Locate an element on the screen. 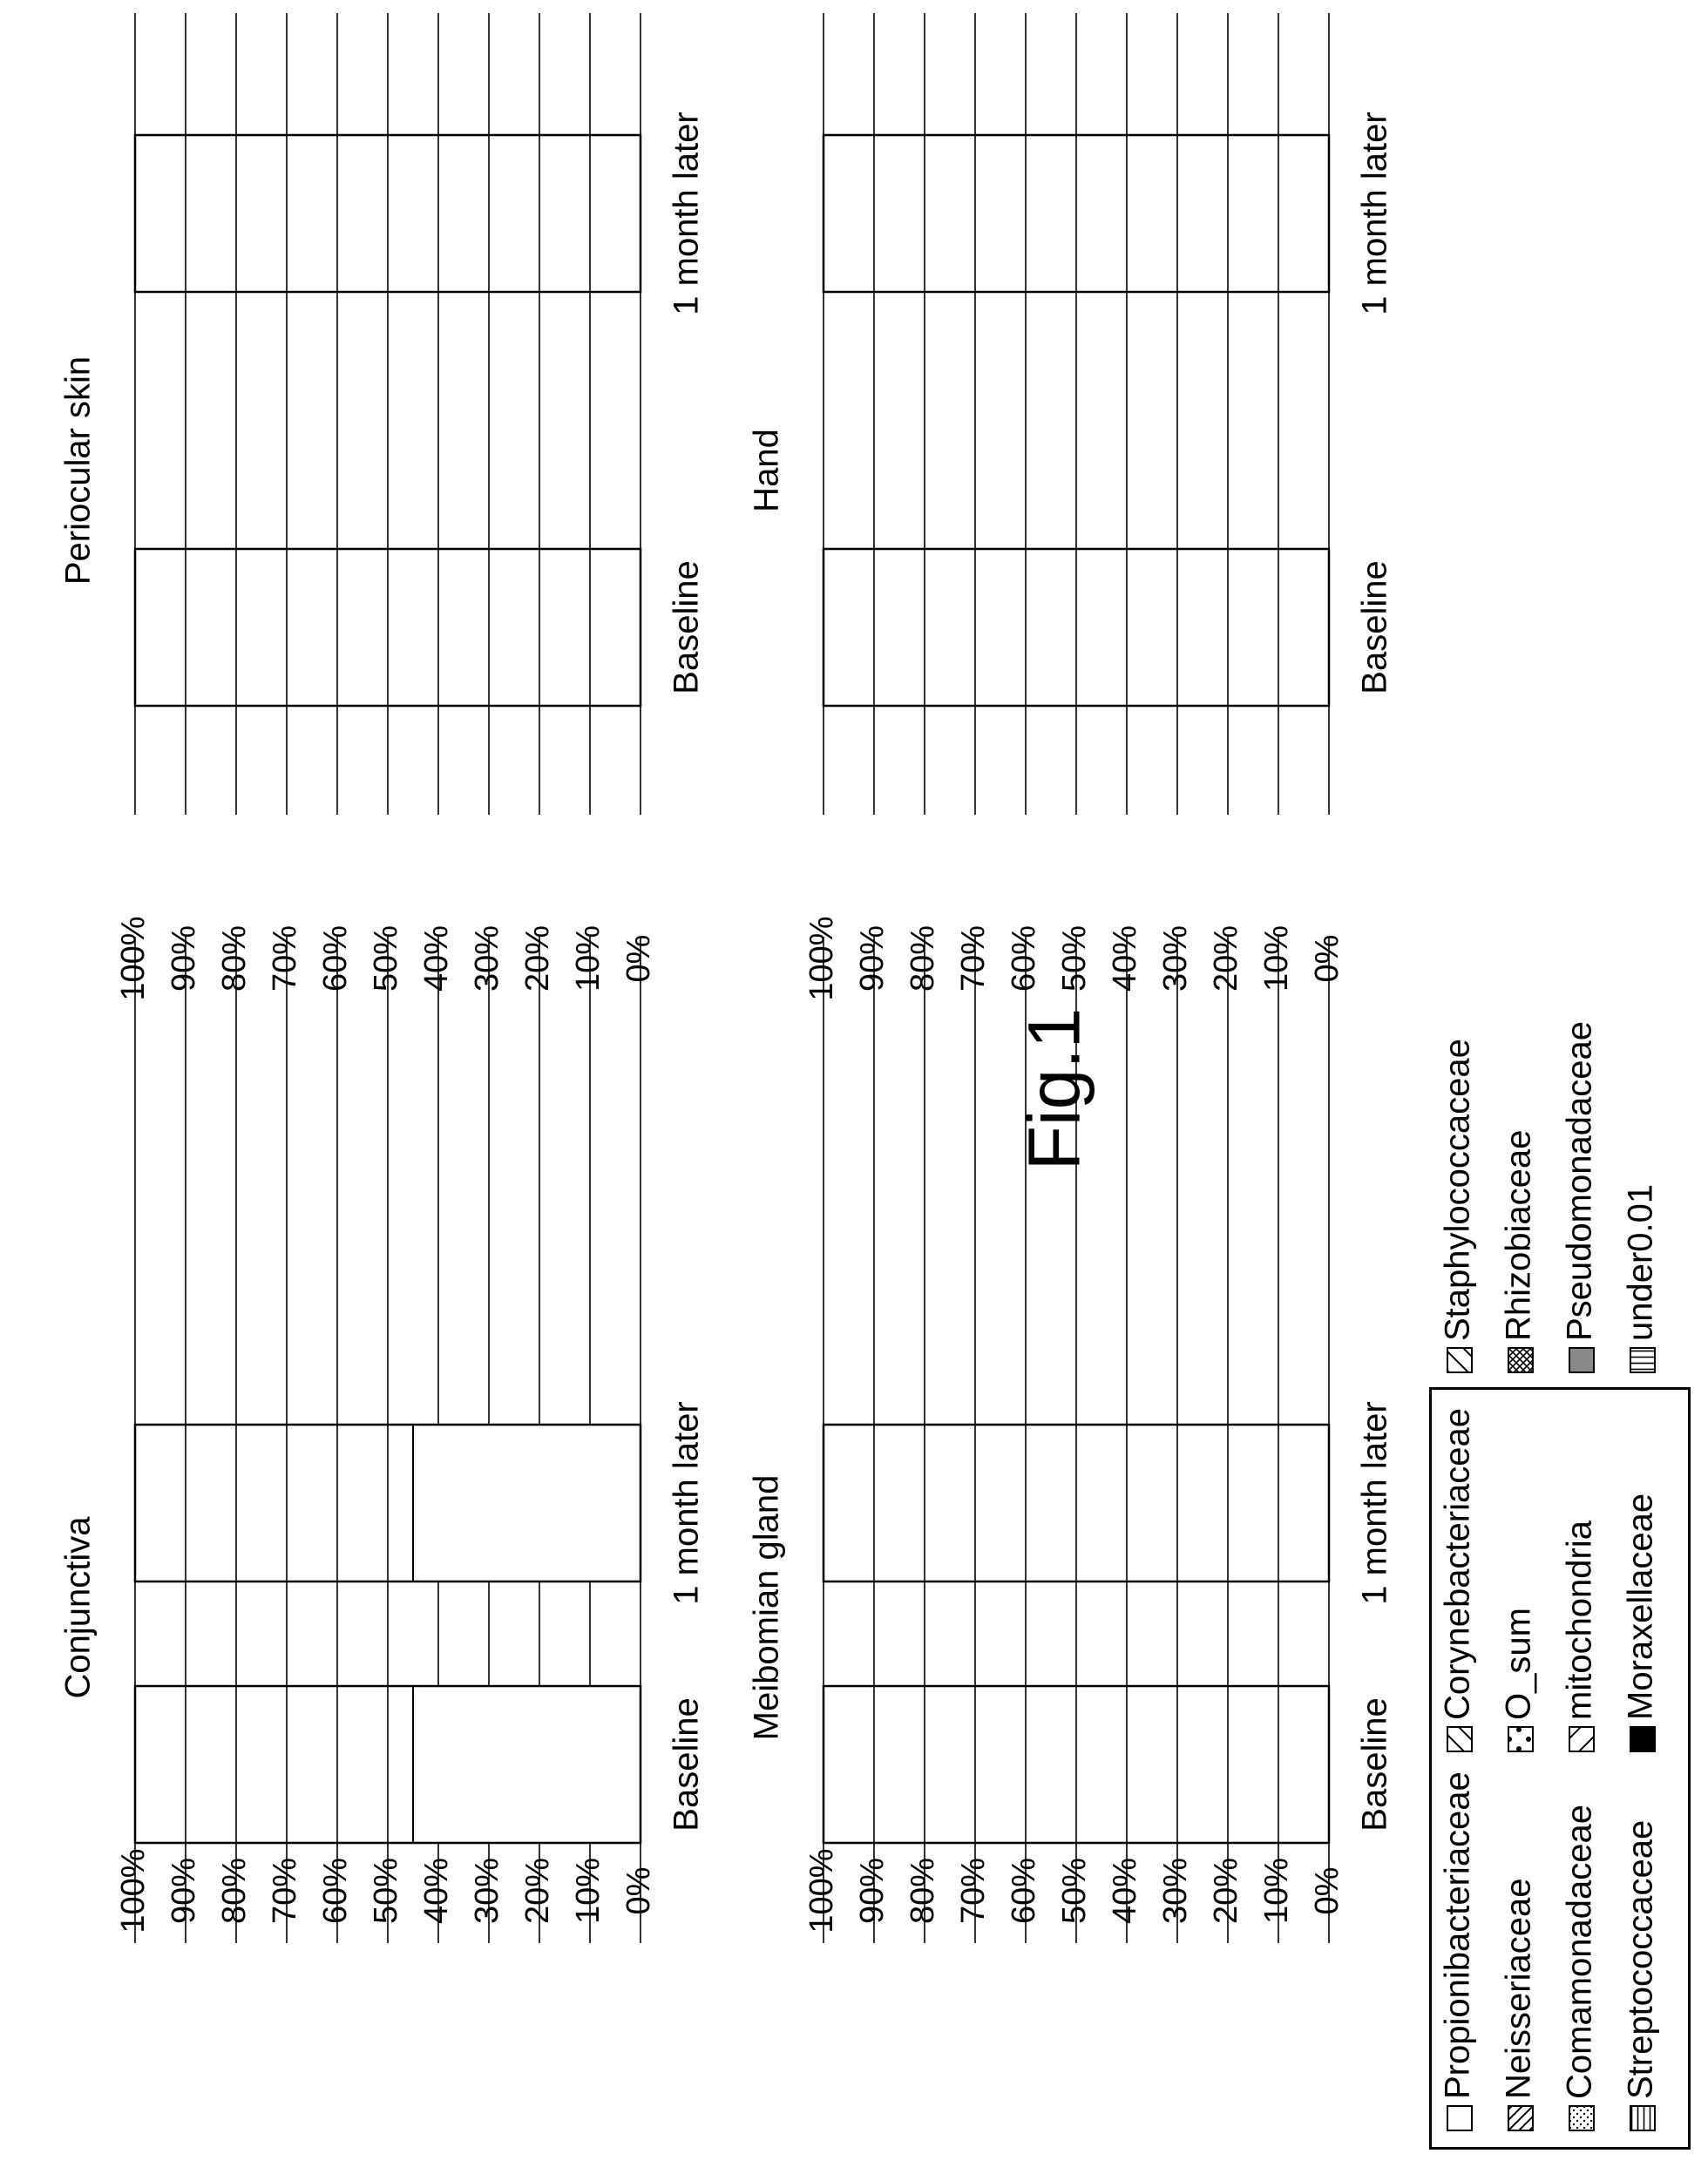 This screenshot has width=1708, height=2174. legend-swatch-streptococcaceae is located at coordinates (1643, 2118).